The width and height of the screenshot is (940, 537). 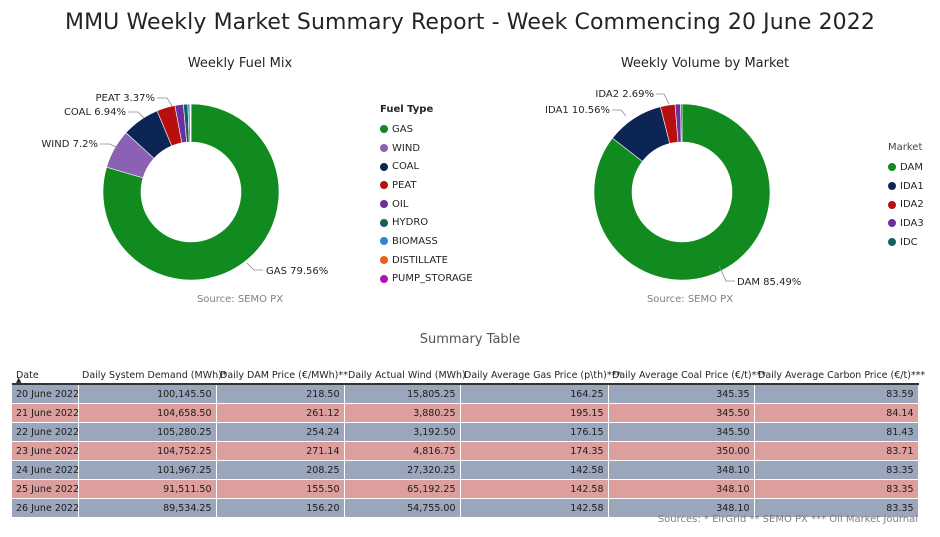 I want to click on leader-line-gas, so click(x=254, y=266).